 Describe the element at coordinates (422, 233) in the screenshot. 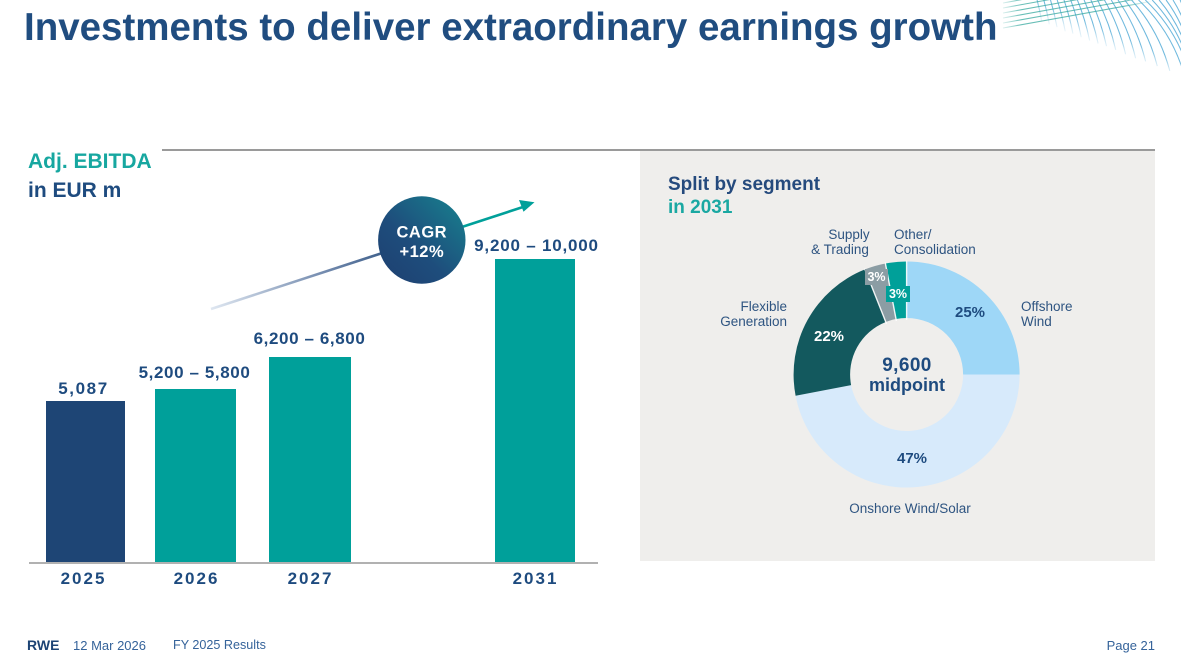

I see `svg-text: CAGR` at that location.